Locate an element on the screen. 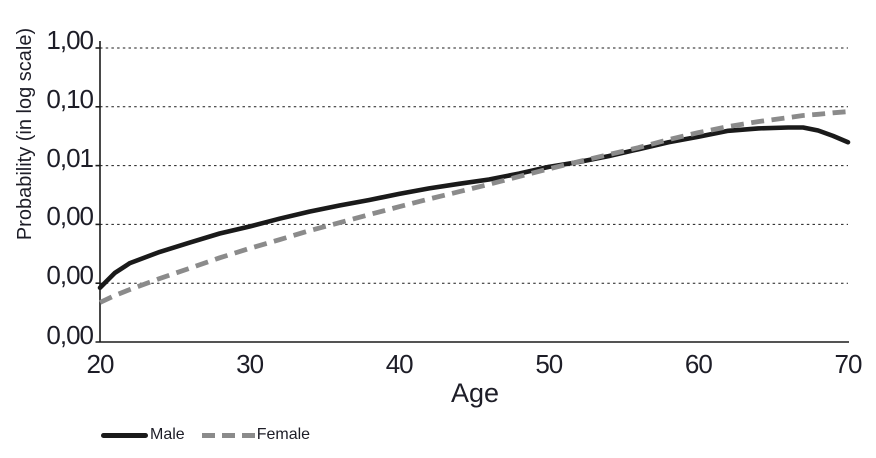 This screenshot has width=876, height=458. legend: Male Female is located at coordinates (205, 435).